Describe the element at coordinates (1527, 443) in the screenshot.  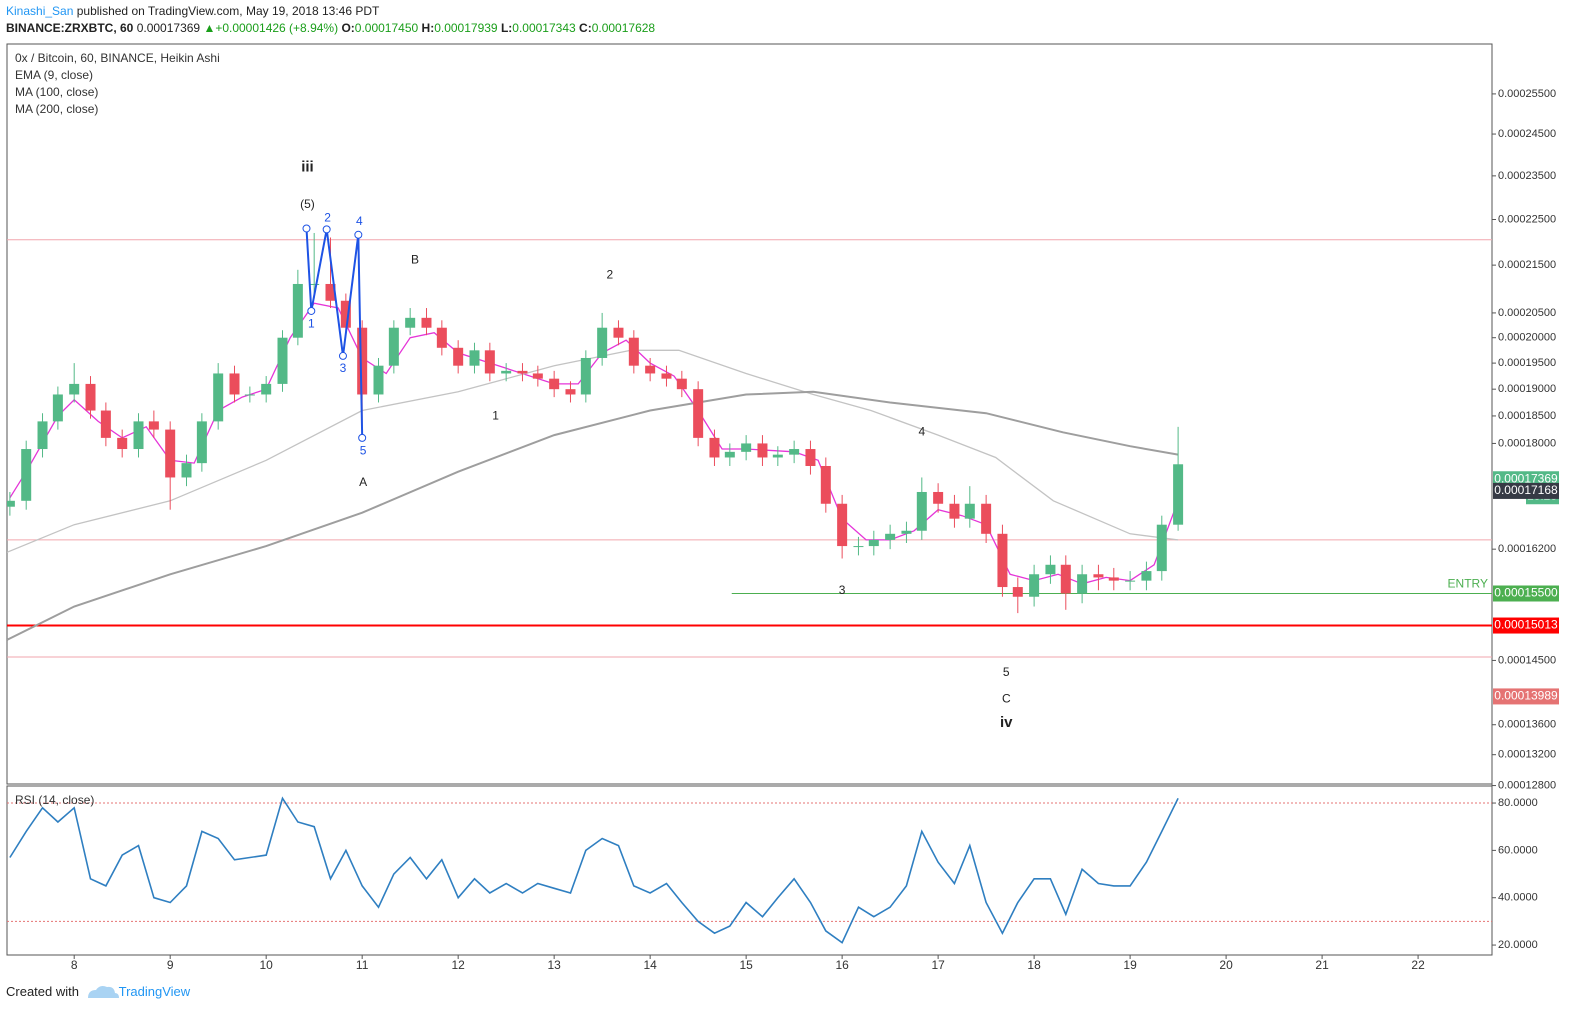
I see `y-tick-label: 0.00018000` at that location.